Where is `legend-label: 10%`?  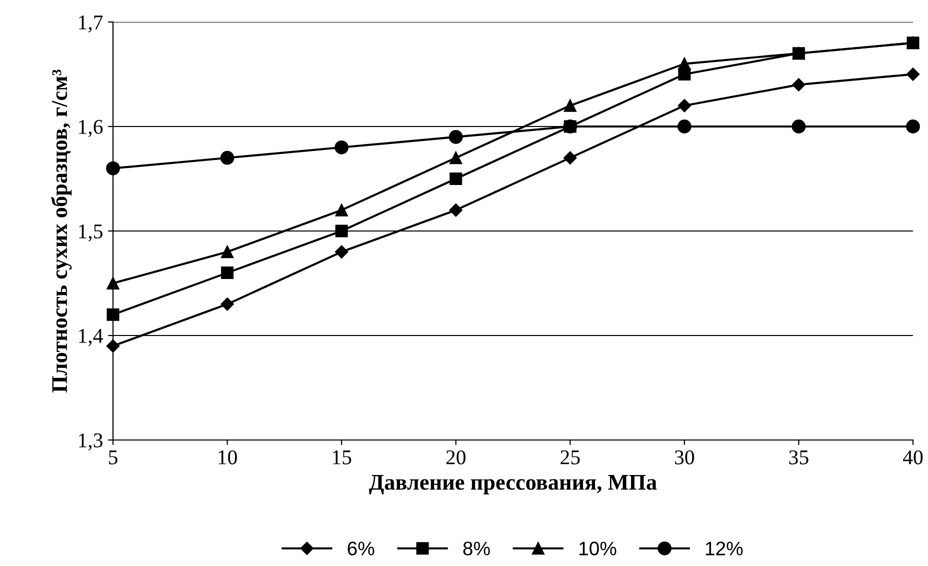
legend-label: 10% is located at coordinates (598, 549).